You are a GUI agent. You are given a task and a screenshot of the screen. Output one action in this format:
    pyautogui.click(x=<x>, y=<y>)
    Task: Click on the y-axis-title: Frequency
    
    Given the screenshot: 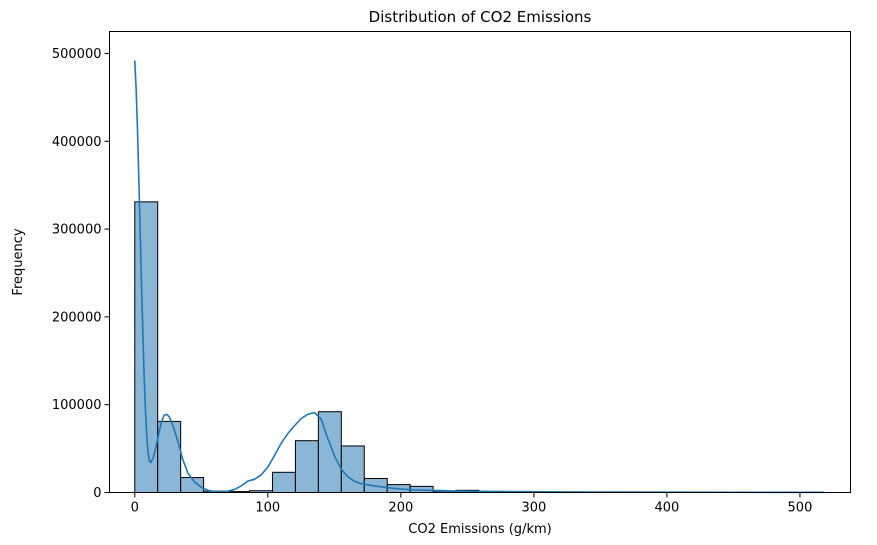 What is the action you would take?
    pyautogui.click(x=18, y=261)
    